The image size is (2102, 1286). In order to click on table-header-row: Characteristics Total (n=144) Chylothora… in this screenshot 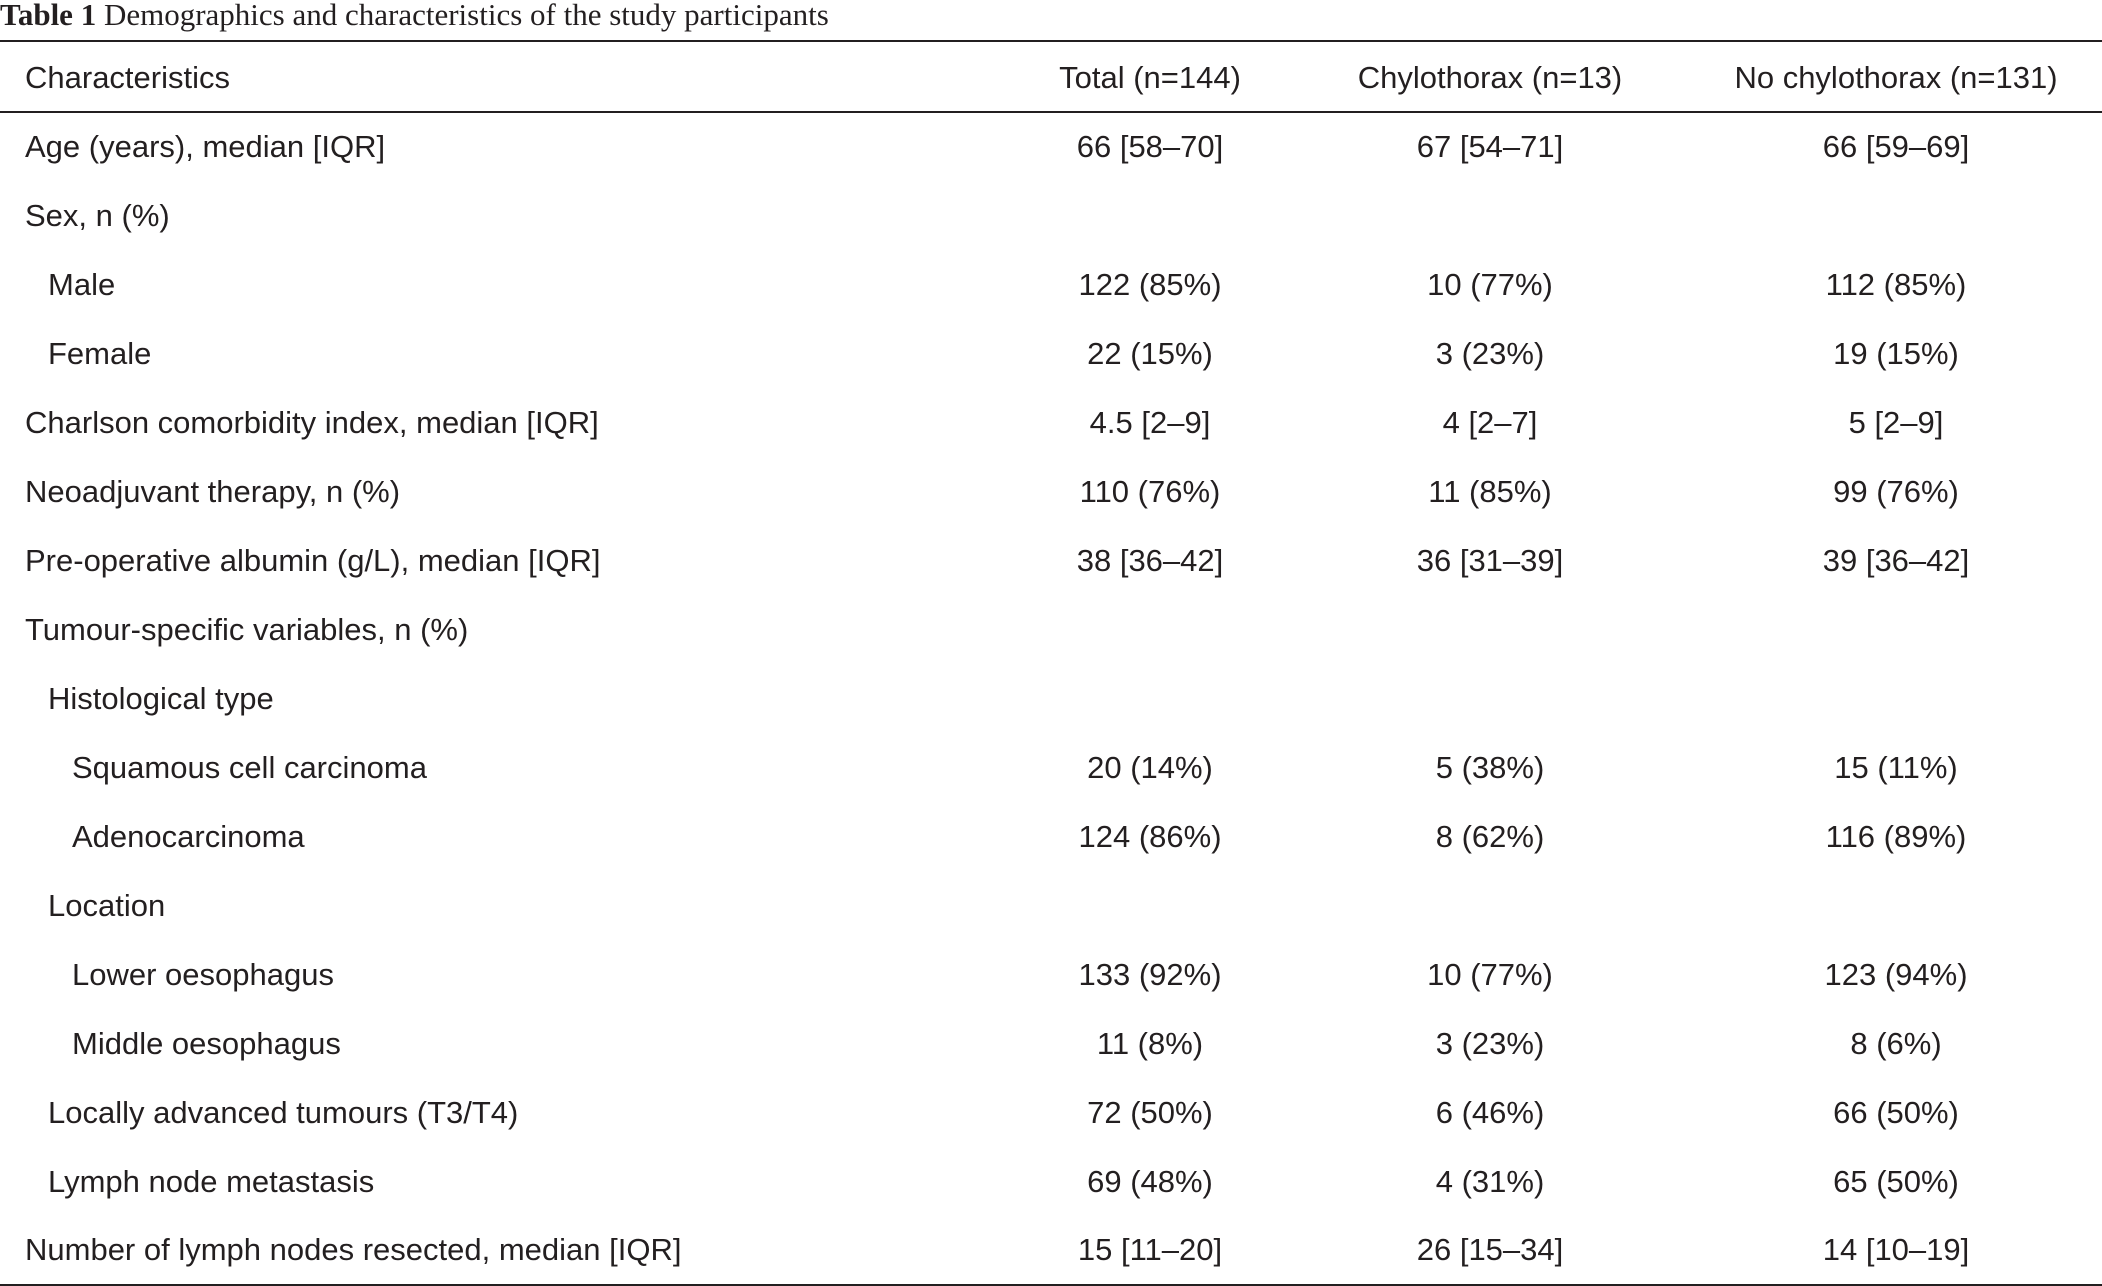, I will do `click(1051, 76)`.